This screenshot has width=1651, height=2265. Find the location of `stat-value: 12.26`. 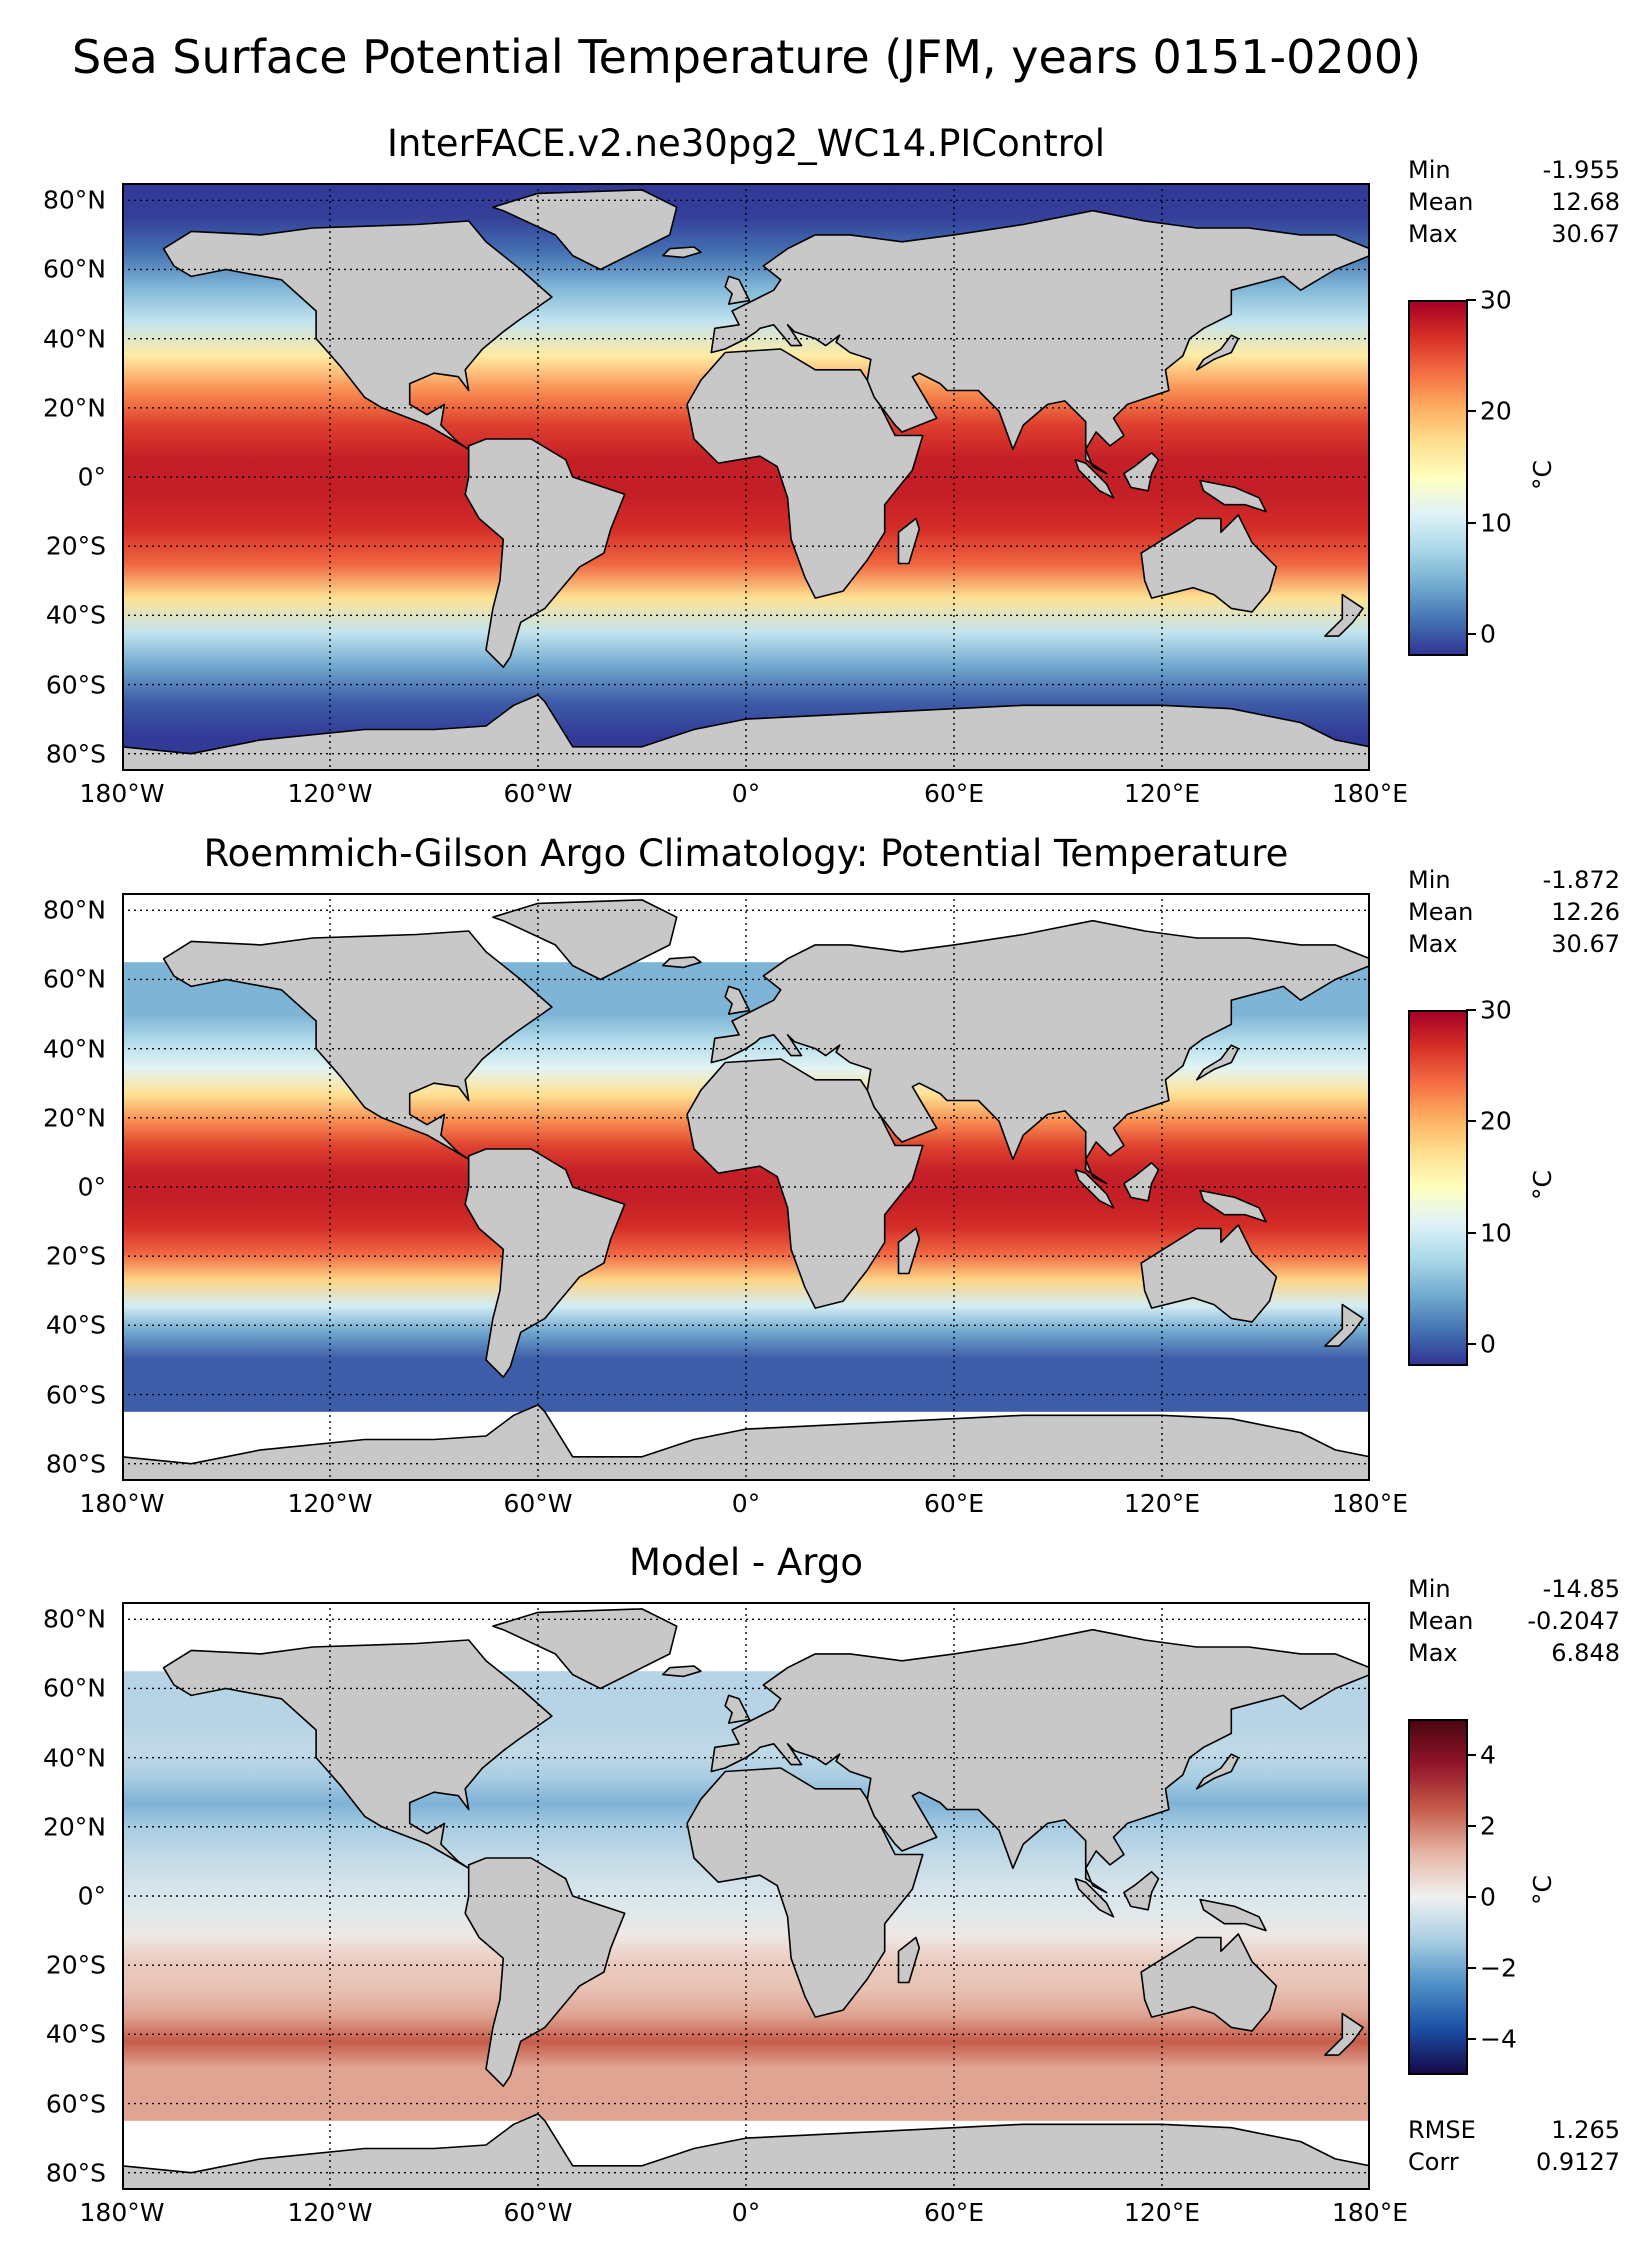

stat-value: 12.26 is located at coordinates (1585, 912).